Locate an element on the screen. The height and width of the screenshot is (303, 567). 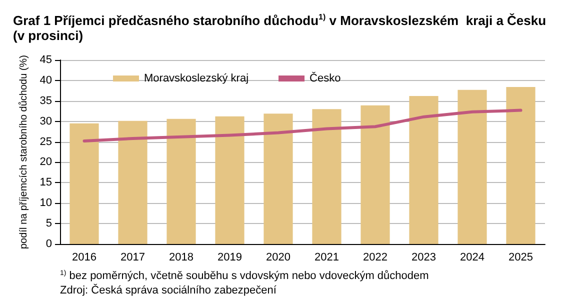
legend-label: Česko is located at coordinates (325, 78).